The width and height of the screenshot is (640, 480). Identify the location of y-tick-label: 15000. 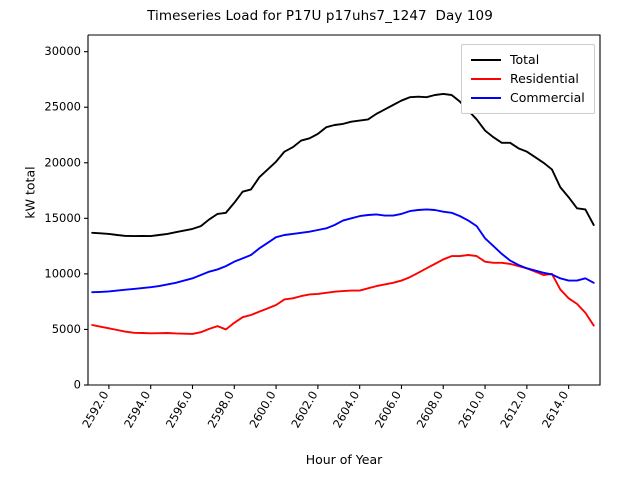
(62, 218).